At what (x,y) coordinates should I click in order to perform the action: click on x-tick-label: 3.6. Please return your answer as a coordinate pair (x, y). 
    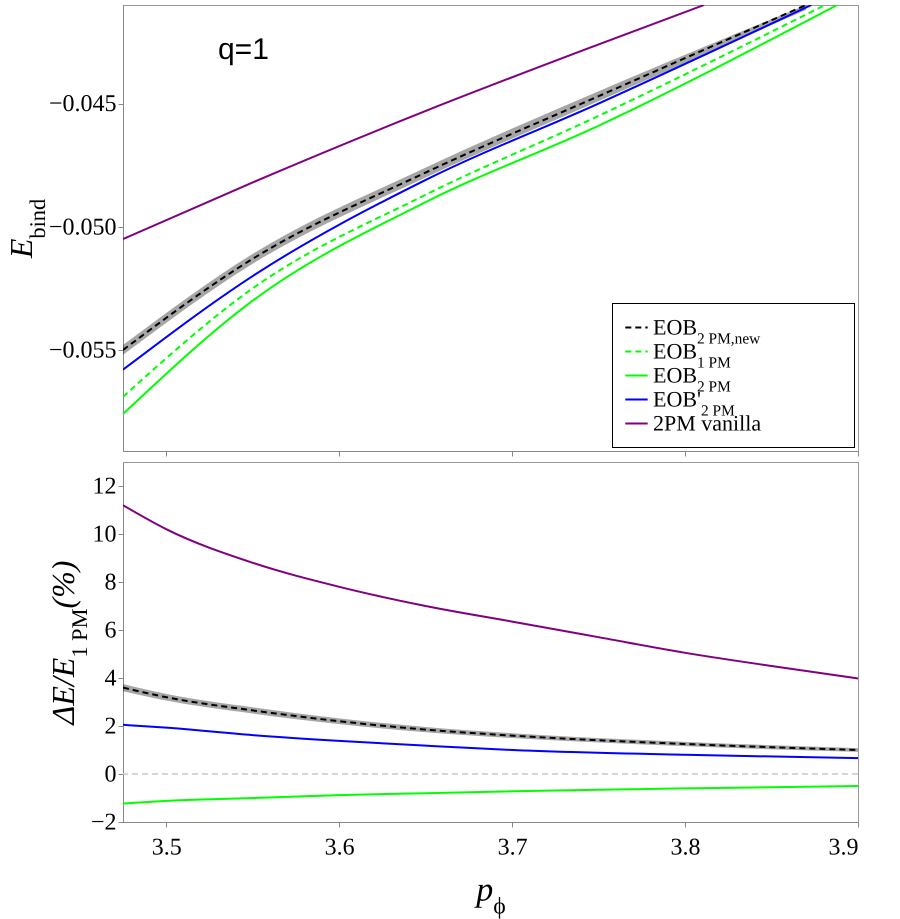
    Looking at the image, I should click on (339, 847).